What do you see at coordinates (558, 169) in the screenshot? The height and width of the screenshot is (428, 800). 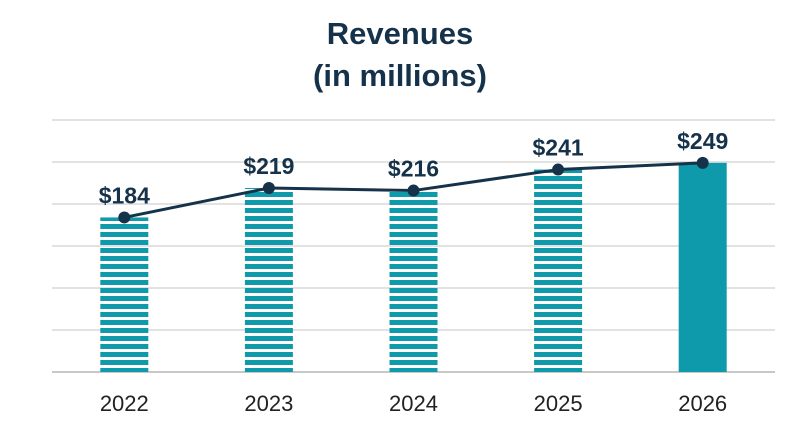 I see `trend-point-2025` at bounding box center [558, 169].